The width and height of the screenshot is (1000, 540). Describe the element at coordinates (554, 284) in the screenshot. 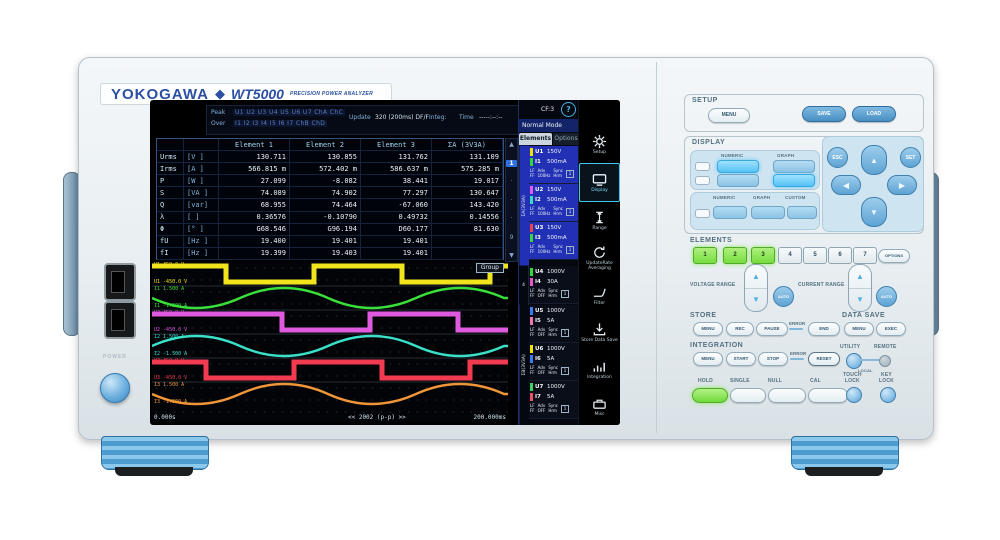

I see `element-config-4: U4 1000V I4 30A LF FF Adv OFF Sync Hrm 1` at that location.